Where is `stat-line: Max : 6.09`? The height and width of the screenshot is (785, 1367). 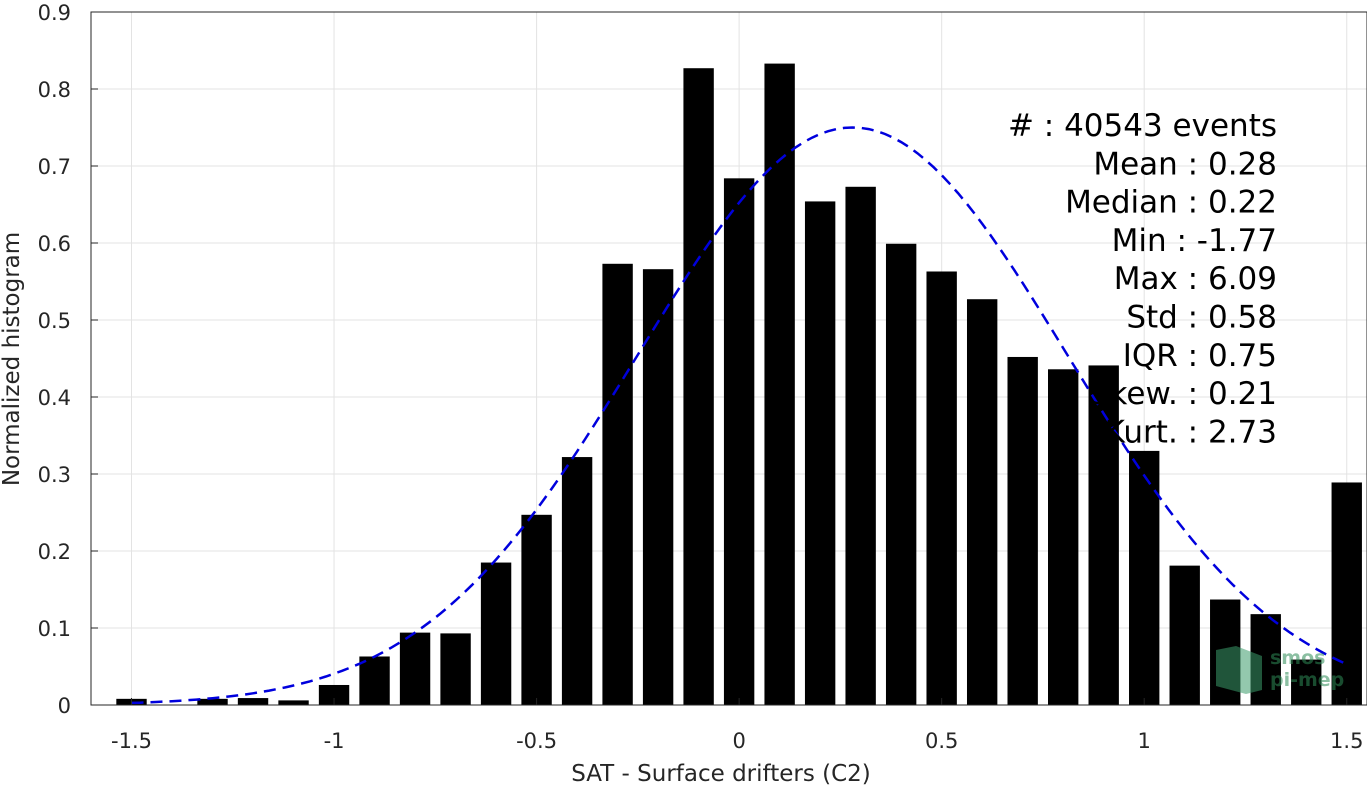 stat-line: Max : 6.09 is located at coordinates (1195, 279).